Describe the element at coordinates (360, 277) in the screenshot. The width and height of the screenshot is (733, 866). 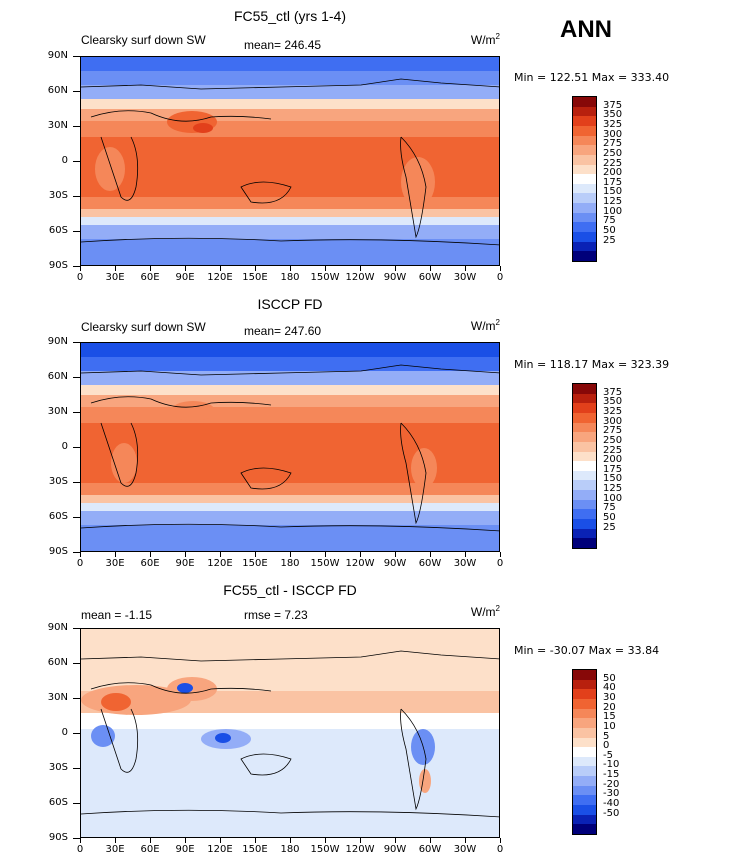
I see `lon-tick-label: 120W` at that location.